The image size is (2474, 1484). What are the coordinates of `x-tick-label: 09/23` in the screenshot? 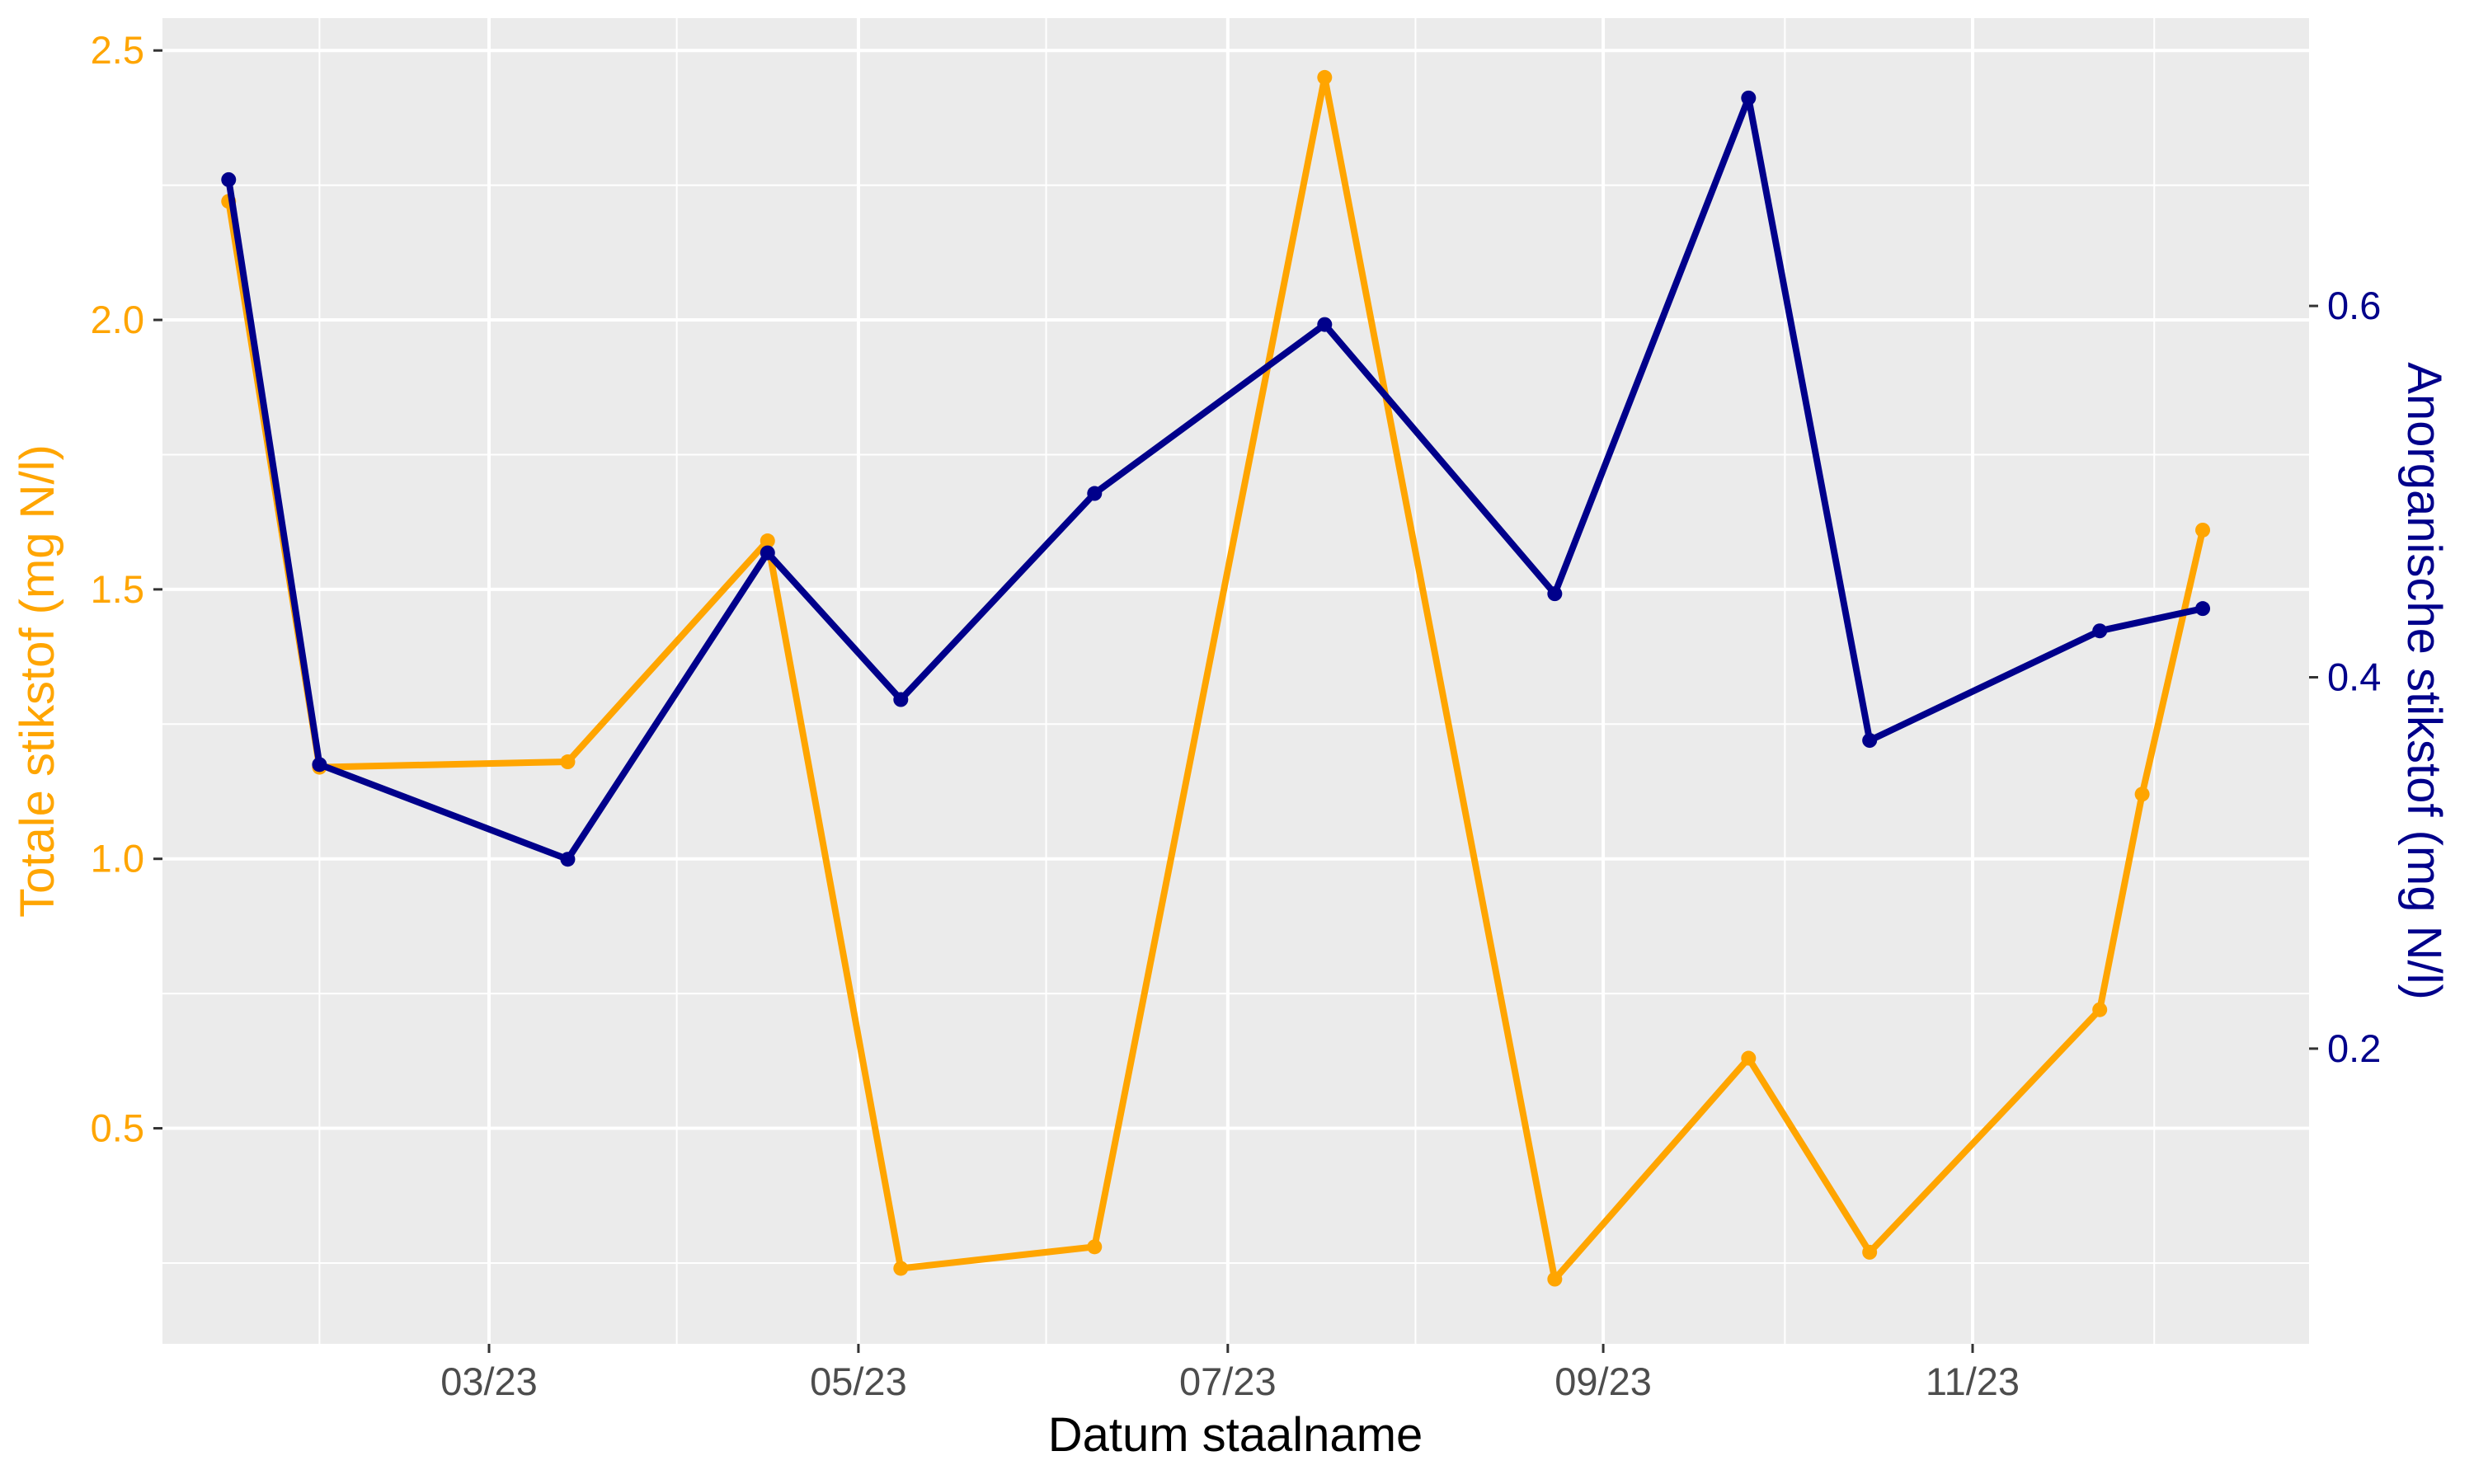 It's located at (1603, 1381).